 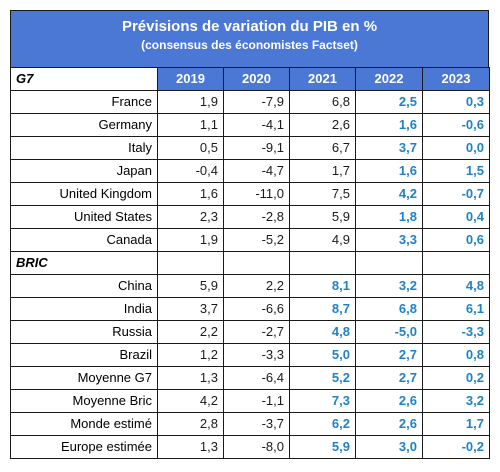 I want to click on header-row-g7: G7 2019 2020 2021 2022 2023, so click(x=250, y=79).